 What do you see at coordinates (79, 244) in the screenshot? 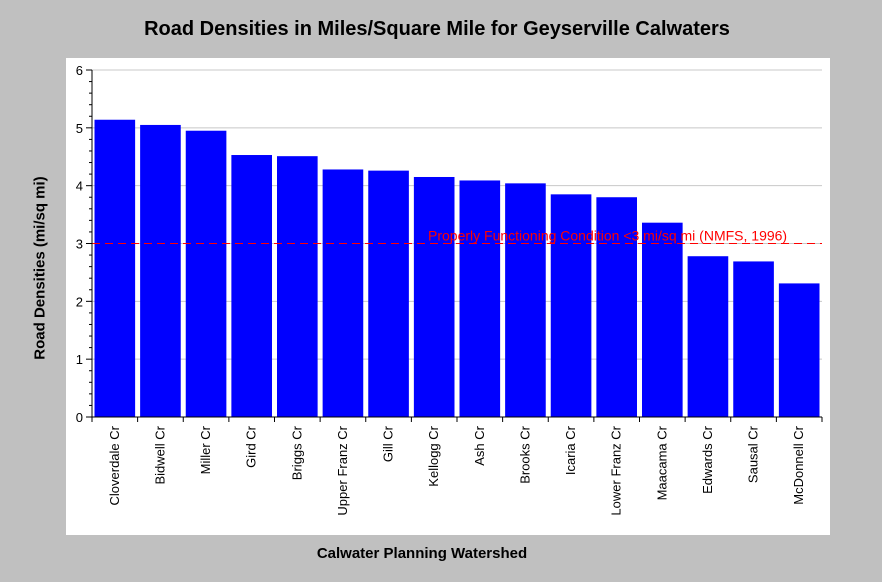
I see `y-tick-label: 3` at bounding box center [79, 244].